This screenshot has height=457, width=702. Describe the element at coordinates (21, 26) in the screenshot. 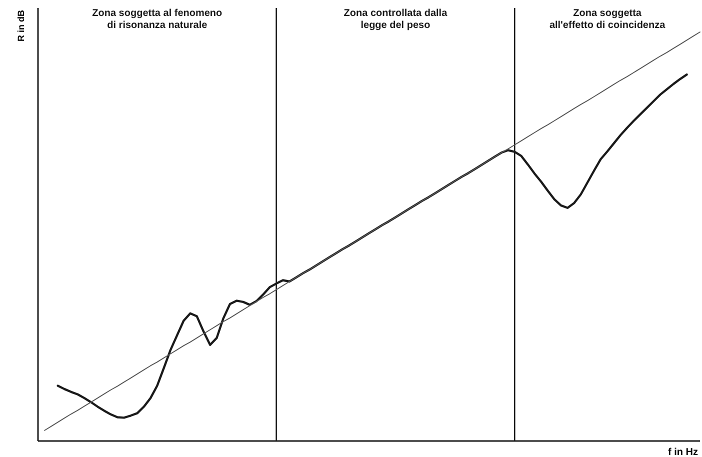

I see `y-axis-title: R in dB` at that location.